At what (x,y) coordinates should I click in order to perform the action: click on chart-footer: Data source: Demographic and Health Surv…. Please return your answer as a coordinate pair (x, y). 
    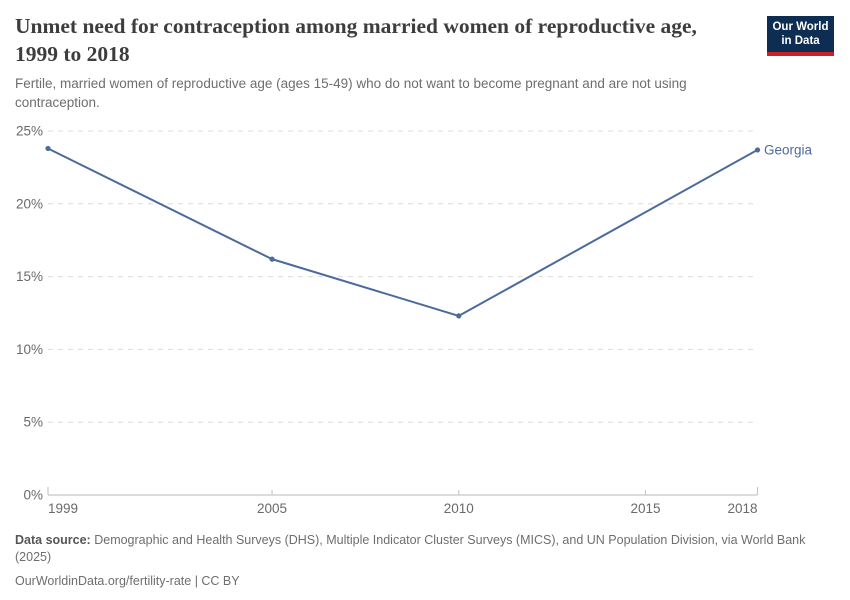
    Looking at the image, I should click on (412, 561).